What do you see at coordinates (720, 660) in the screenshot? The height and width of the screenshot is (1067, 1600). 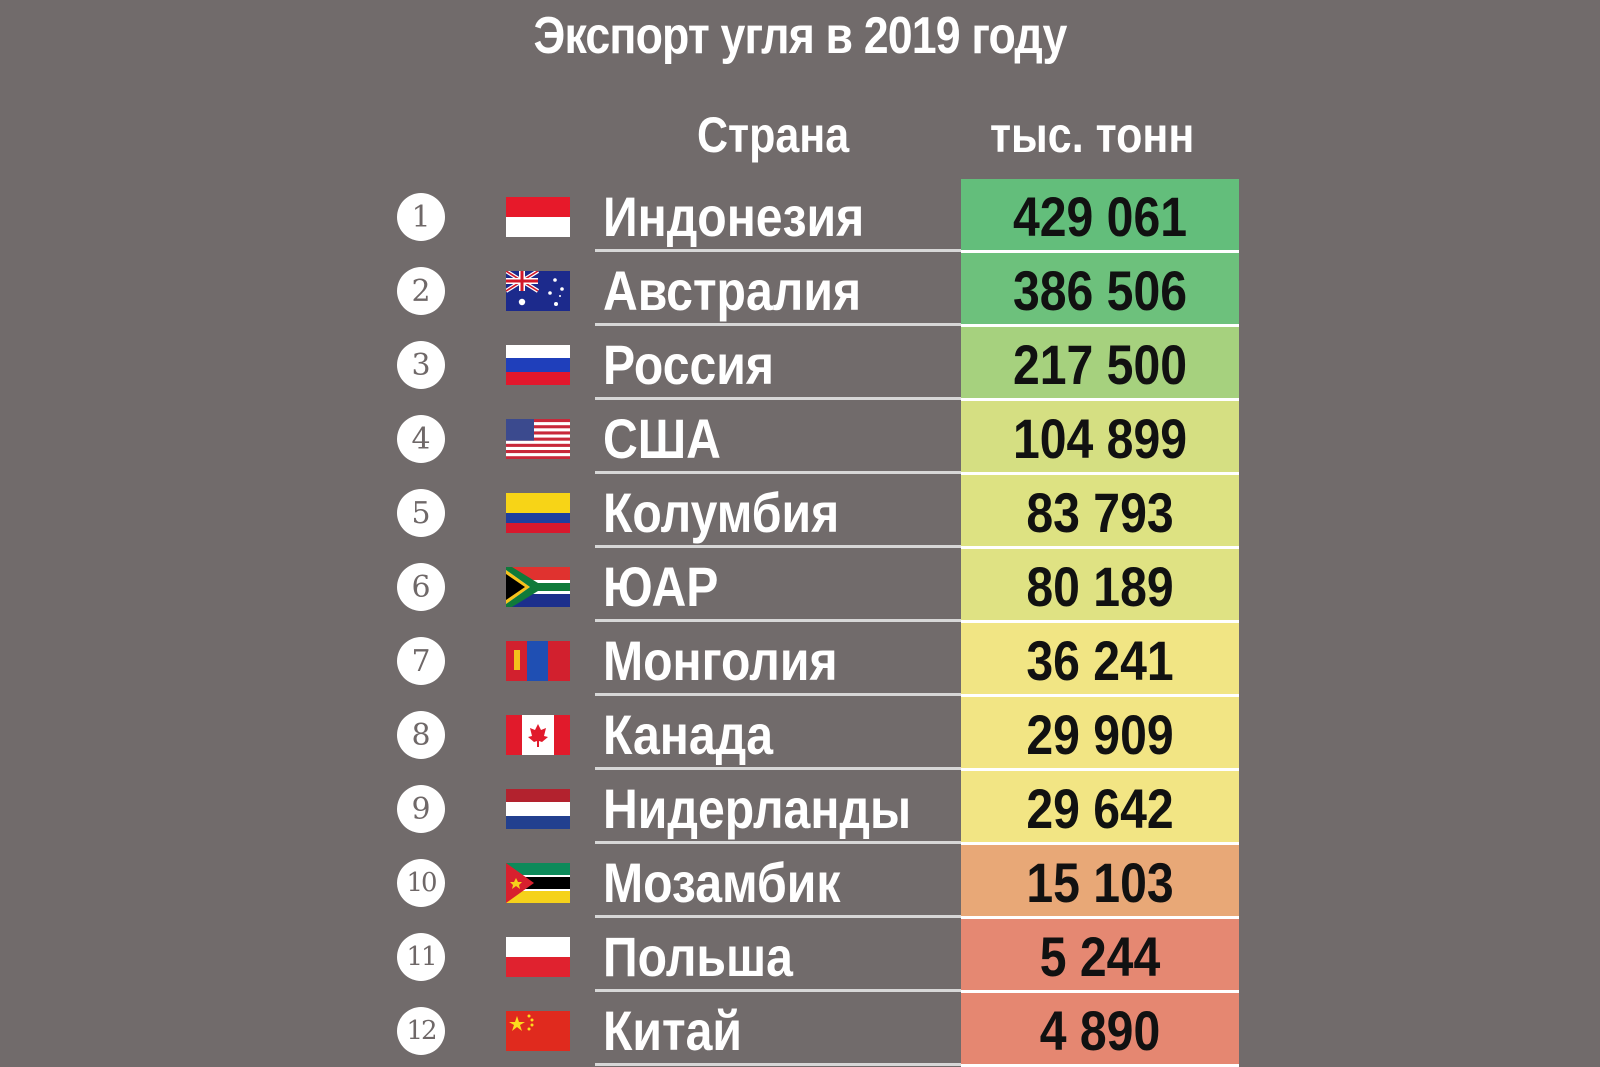 I see `country-name: Монголия` at bounding box center [720, 660].